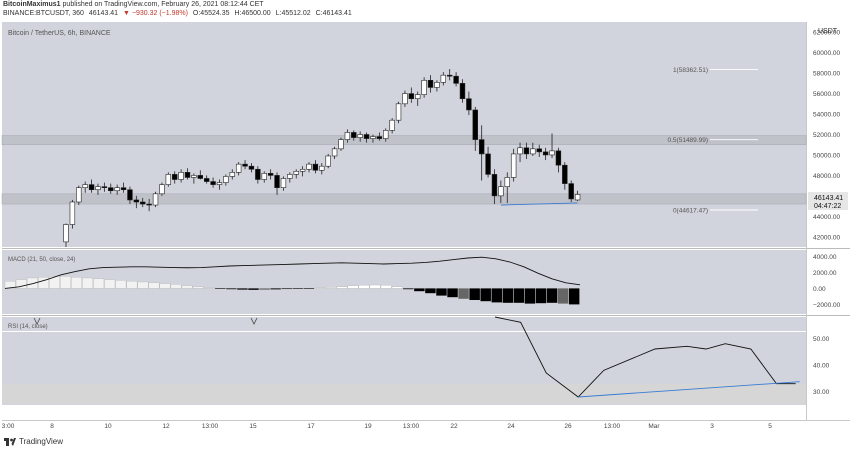 This screenshot has height=453, width=850. What do you see at coordinates (770, 426) in the screenshot?
I see `time-axis-tick: 5` at bounding box center [770, 426].